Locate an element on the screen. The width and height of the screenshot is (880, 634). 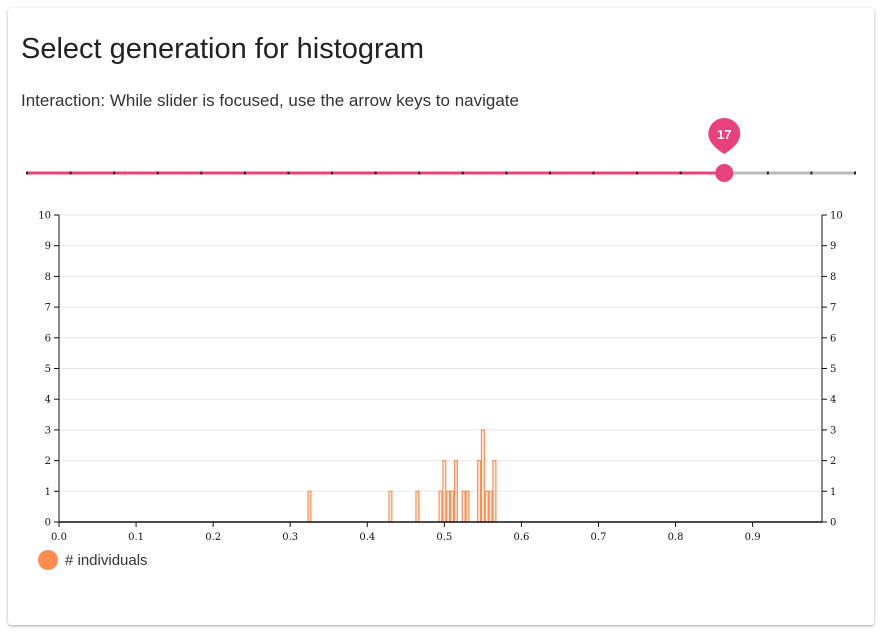
chart-legend: # individuals is located at coordinates (93, 560).